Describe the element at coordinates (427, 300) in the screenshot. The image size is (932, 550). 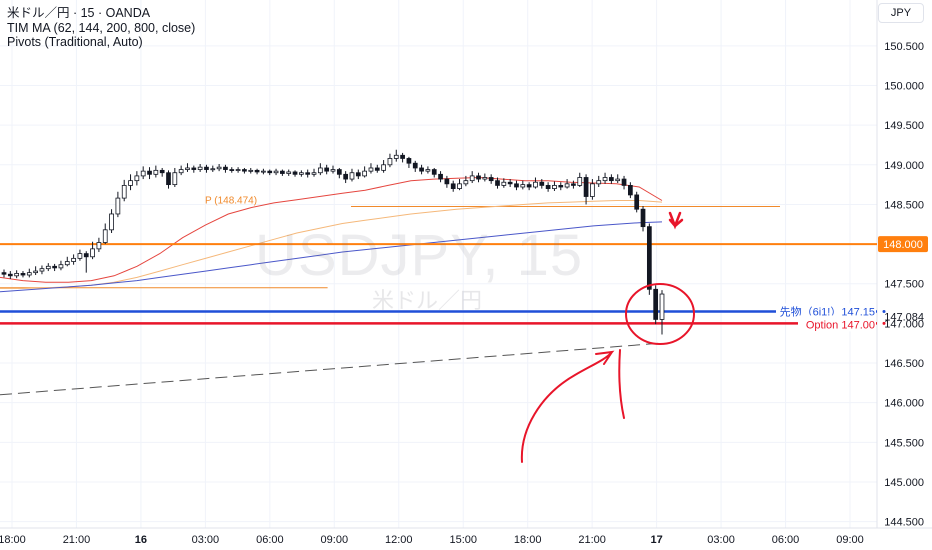
I see `name-watermark: 米ドル／円` at that location.